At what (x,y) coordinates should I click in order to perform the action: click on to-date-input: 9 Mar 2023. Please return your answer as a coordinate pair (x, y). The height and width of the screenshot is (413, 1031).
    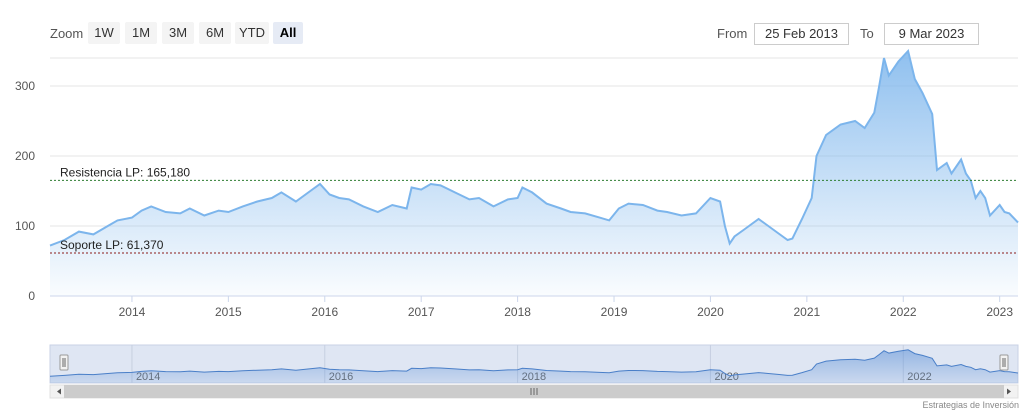
    Looking at the image, I should click on (931, 34).